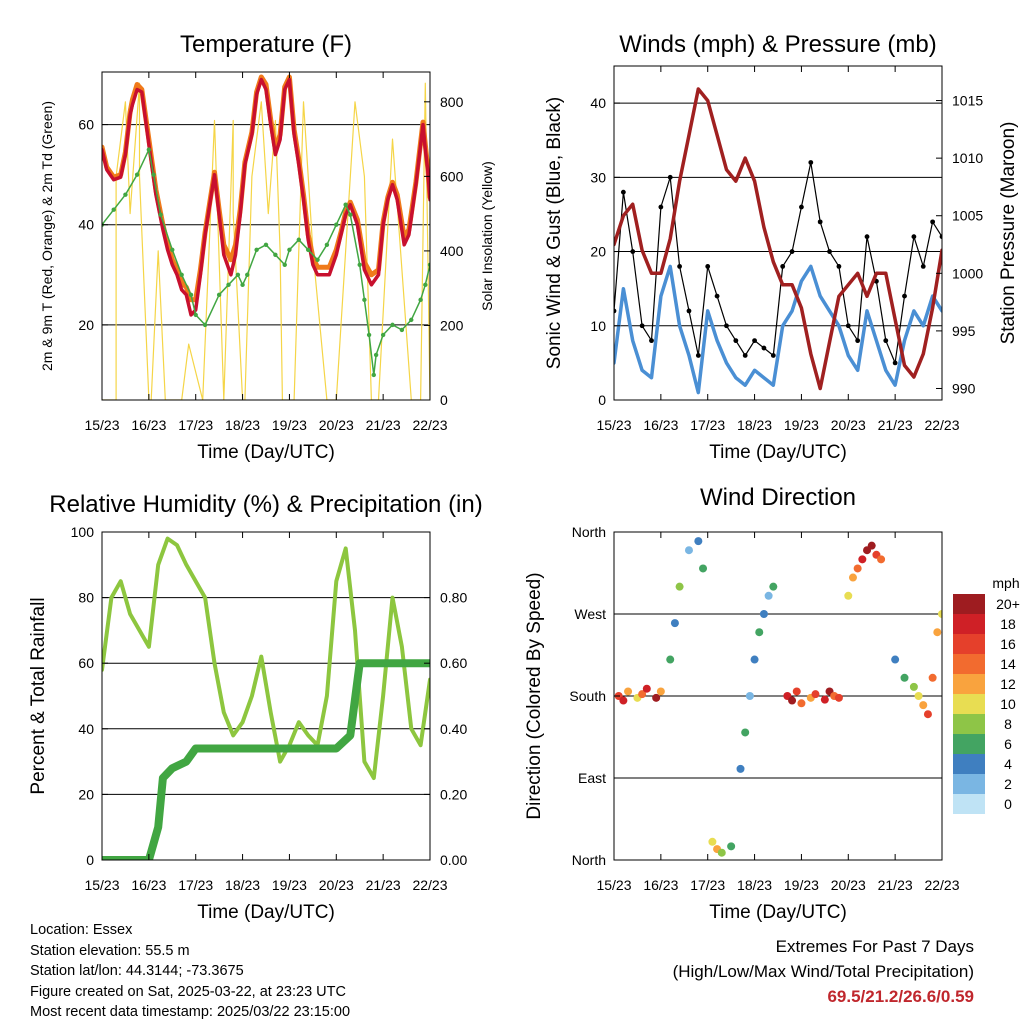  I want to click on y-tick-label: South, so click(587, 696).